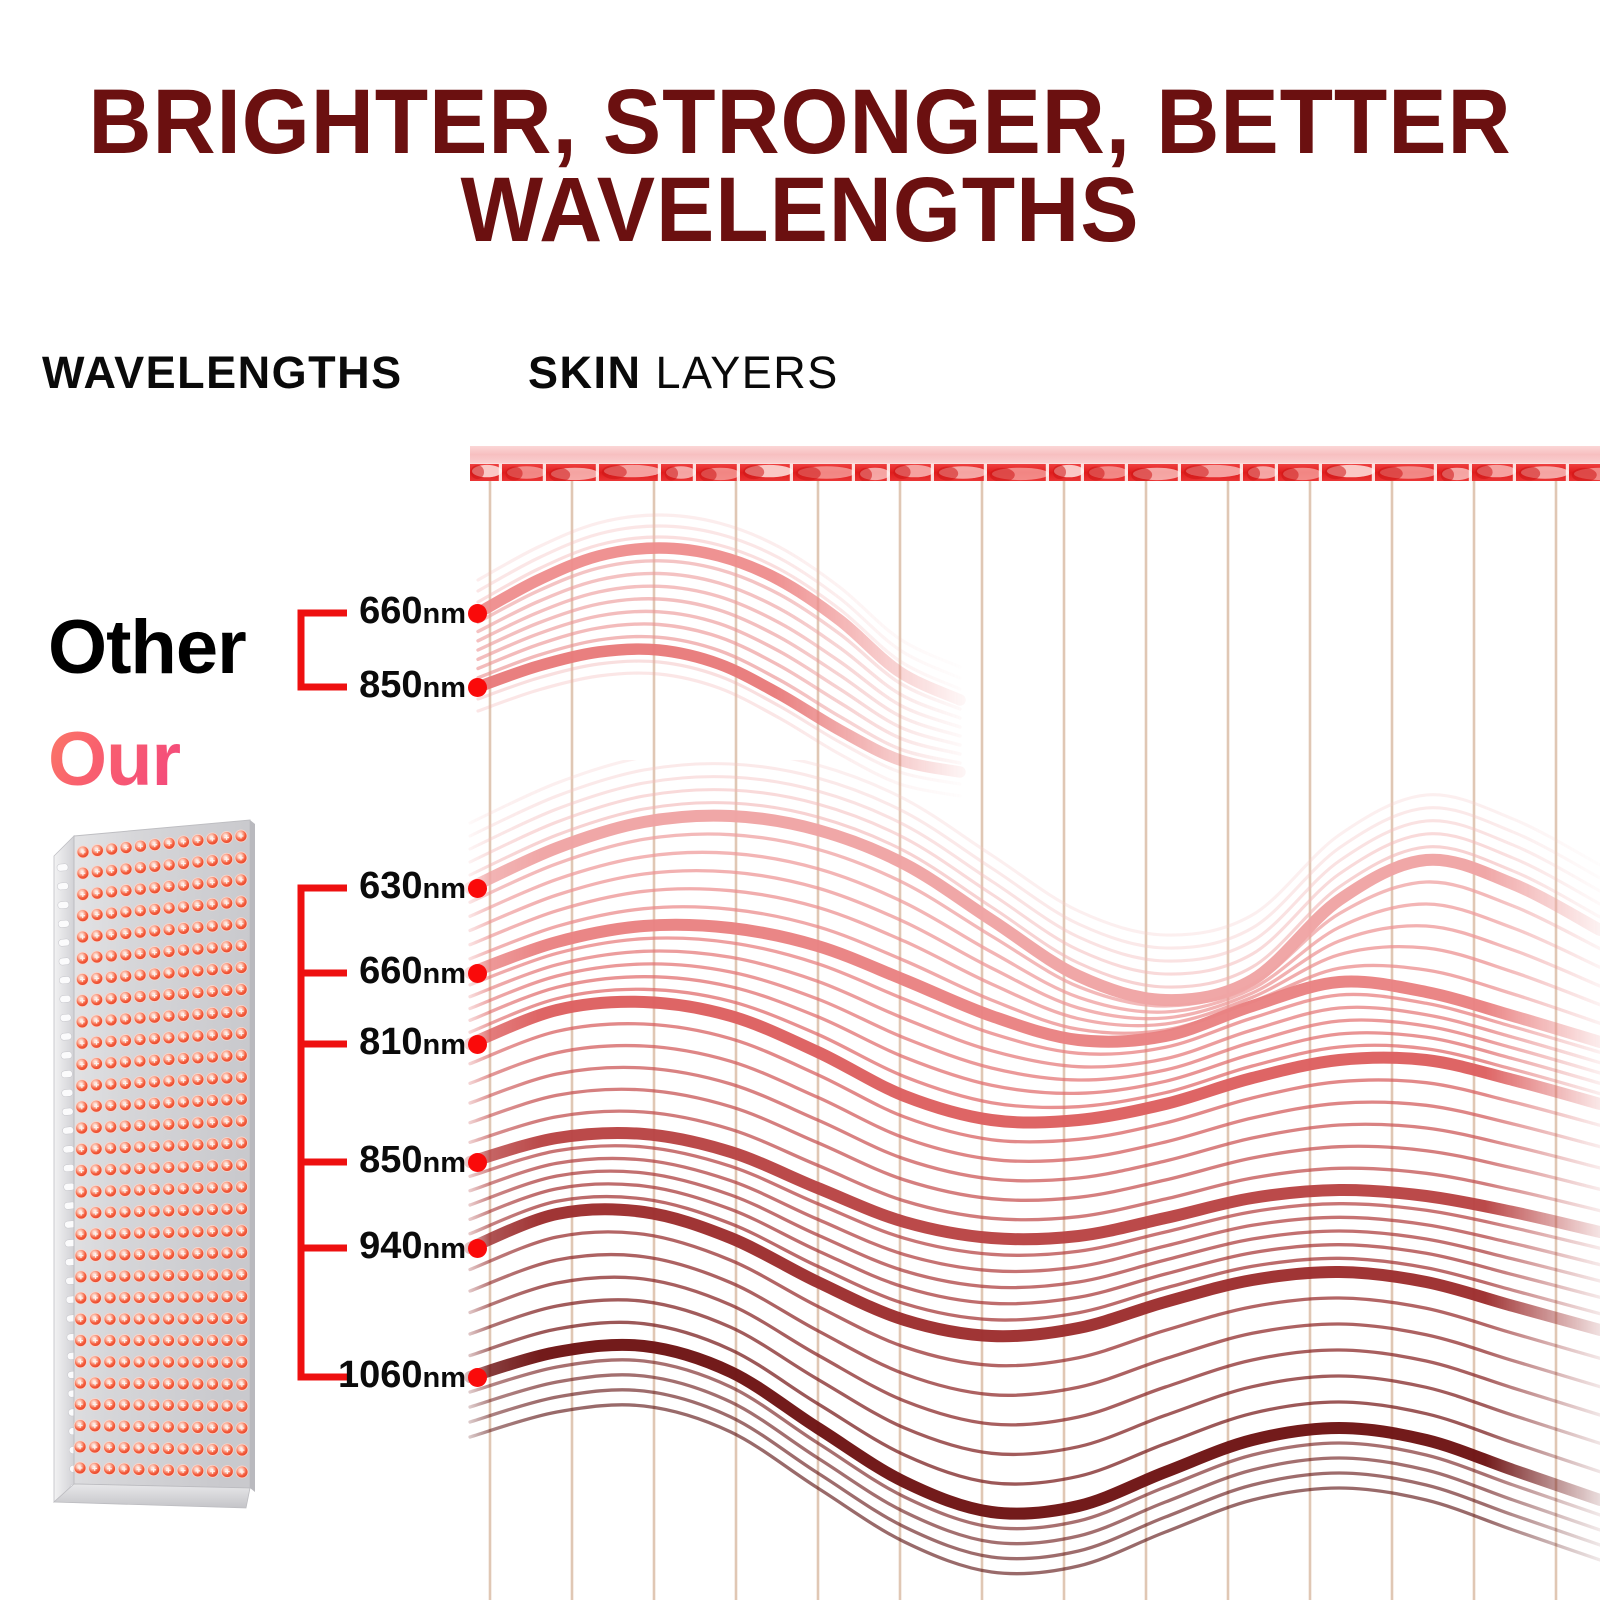  Describe the element at coordinates (391, 886) in the screenshot. I see `wavelength-value: 630` at that location.